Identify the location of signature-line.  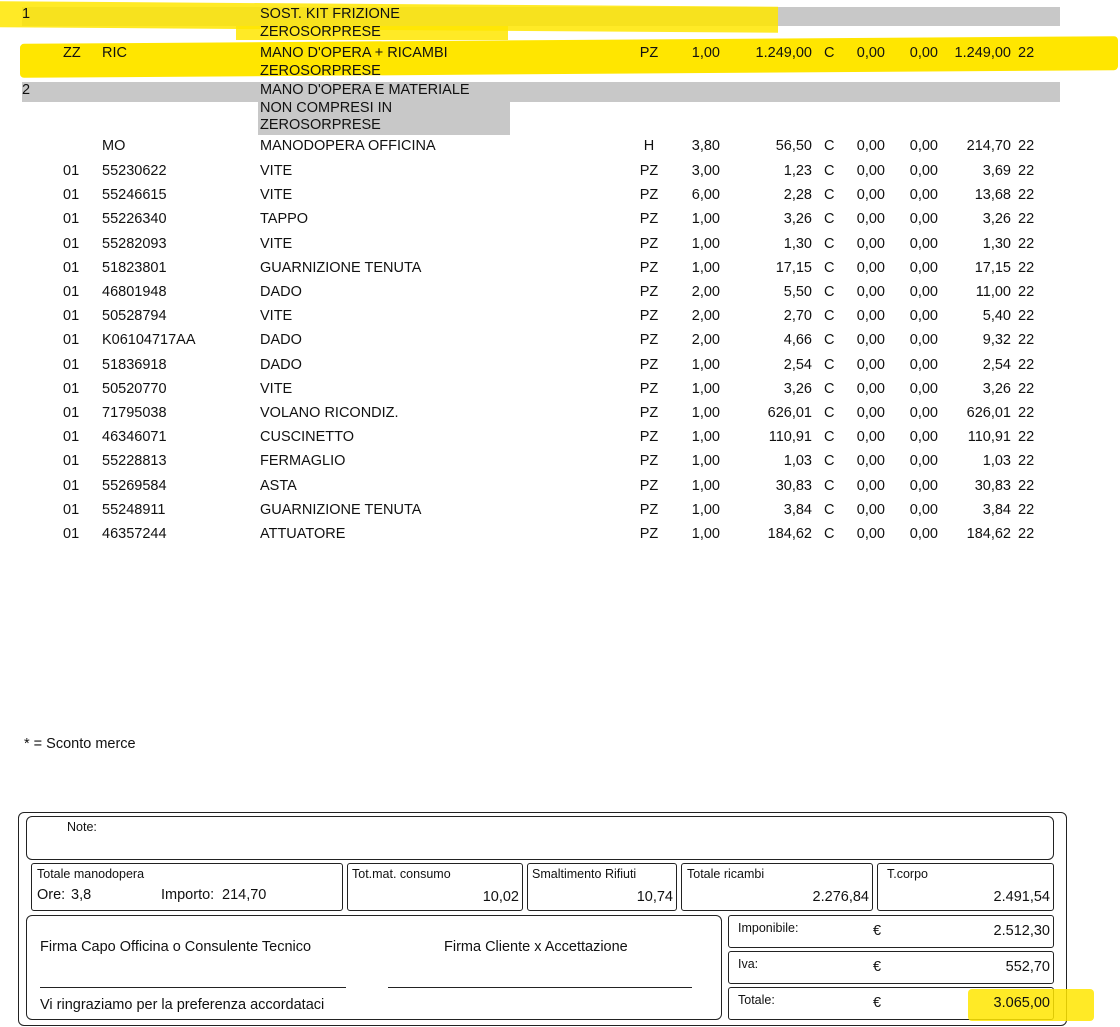
(540, 987).